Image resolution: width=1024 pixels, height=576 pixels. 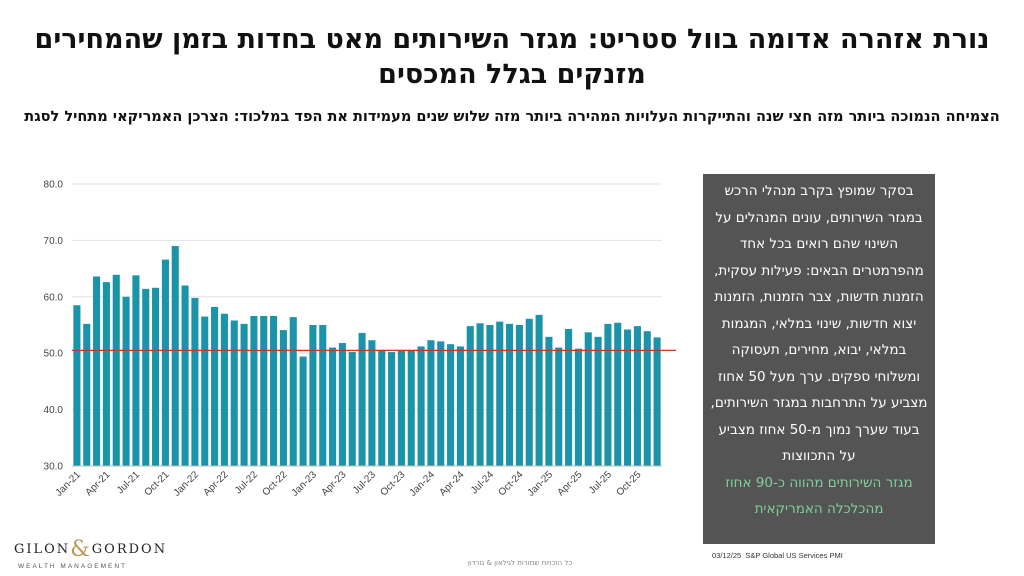 What do you see at coordinates (511, 483) in the screenshot?
I see `x-tick-label: Oct-24` at bounding box center [511, 483].